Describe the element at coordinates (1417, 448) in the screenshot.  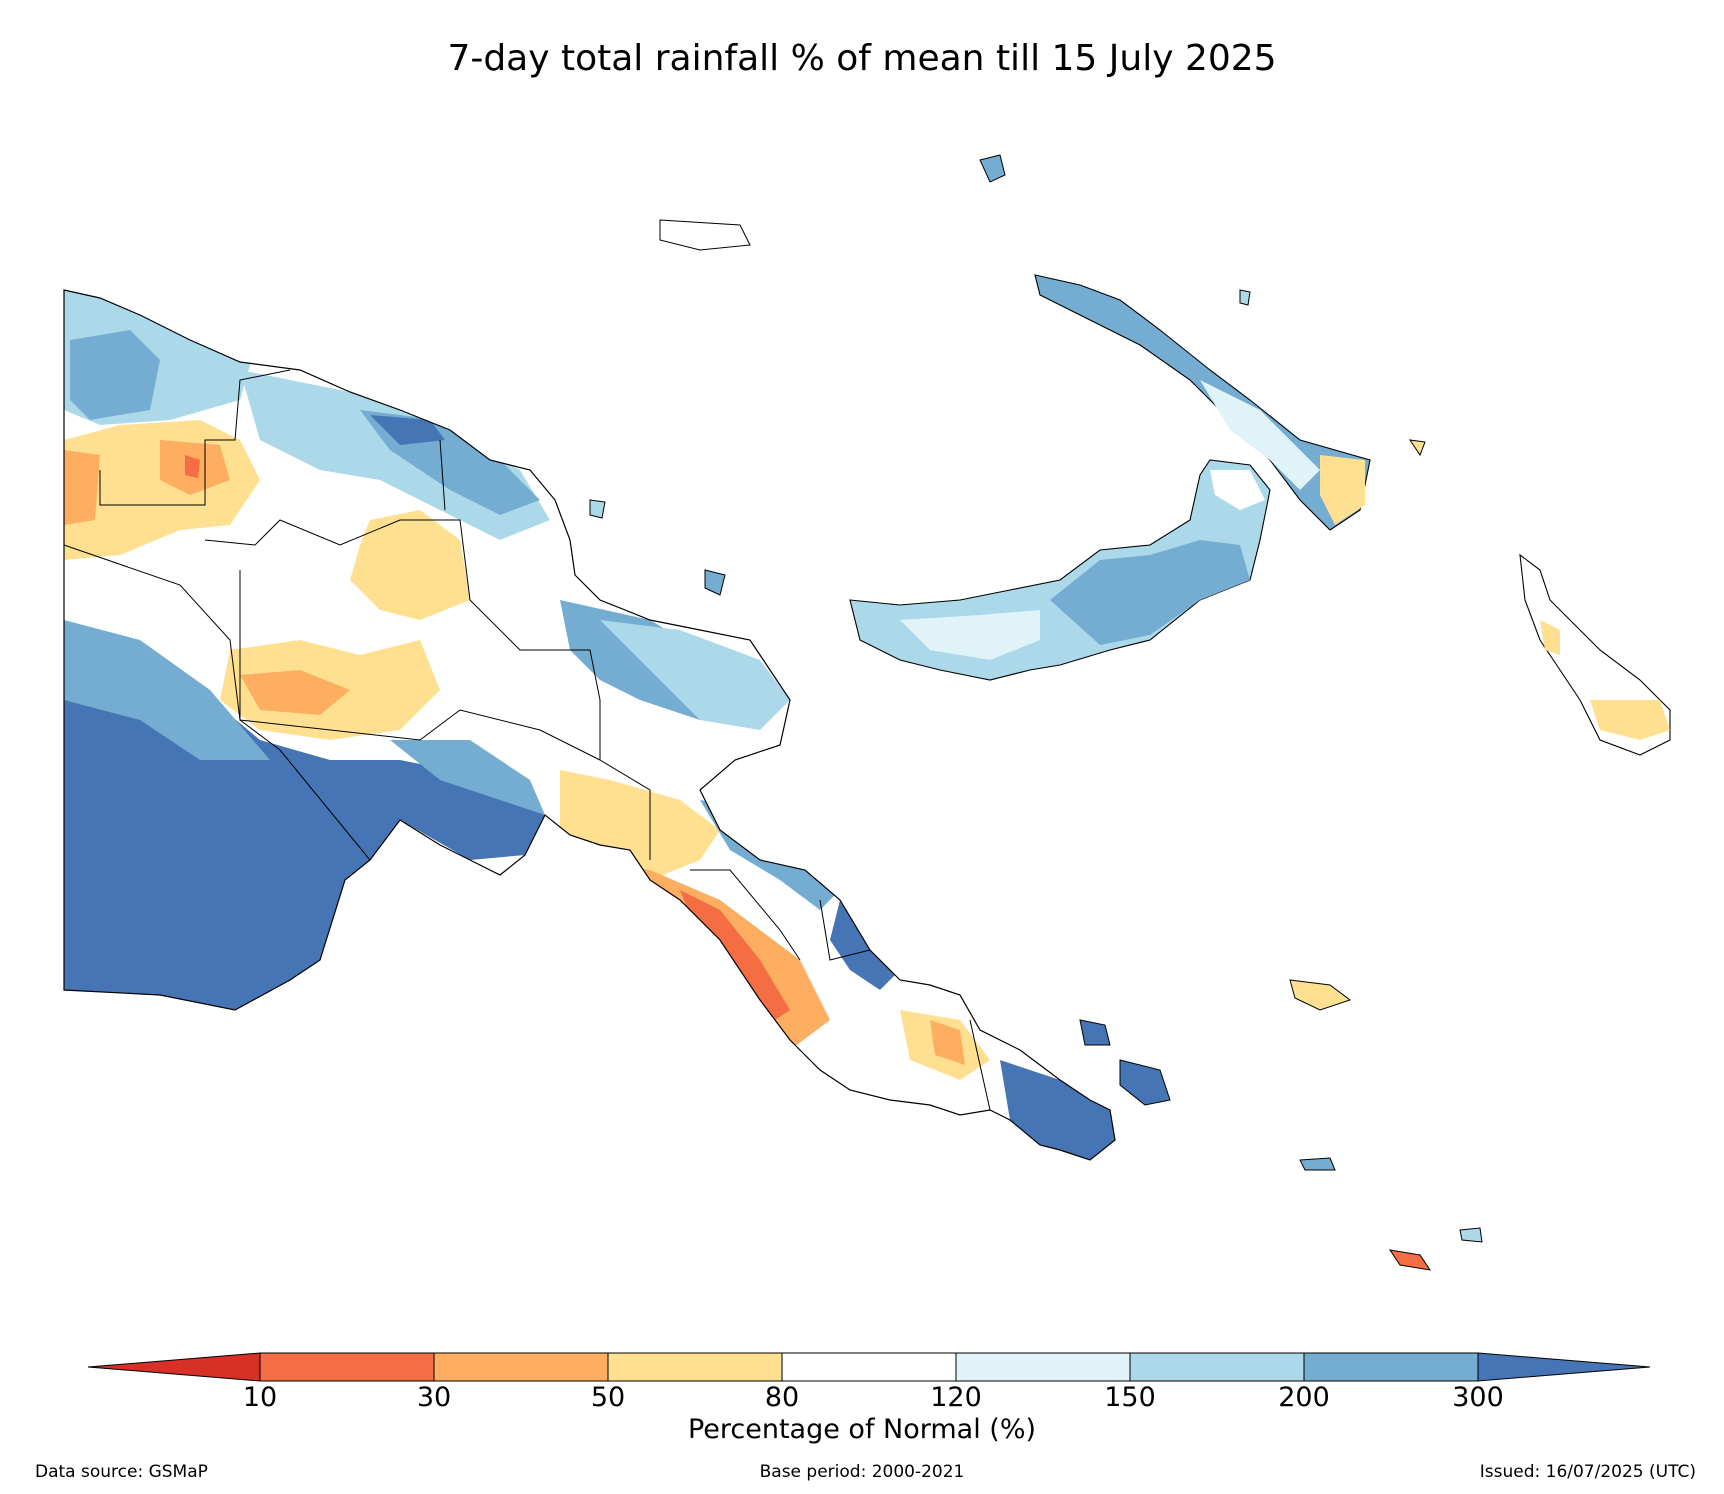
I see `feni-island` at that location.